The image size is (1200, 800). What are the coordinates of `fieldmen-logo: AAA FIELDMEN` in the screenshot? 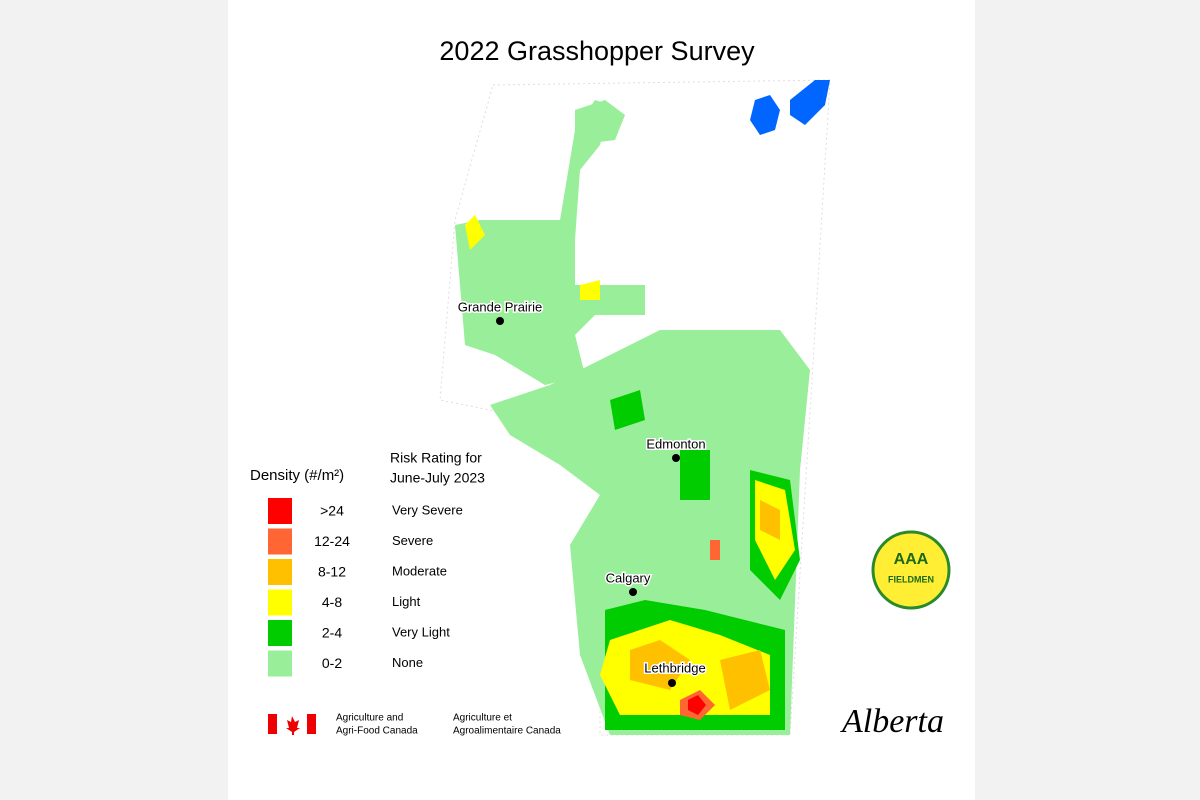 It's located at (911, 570).